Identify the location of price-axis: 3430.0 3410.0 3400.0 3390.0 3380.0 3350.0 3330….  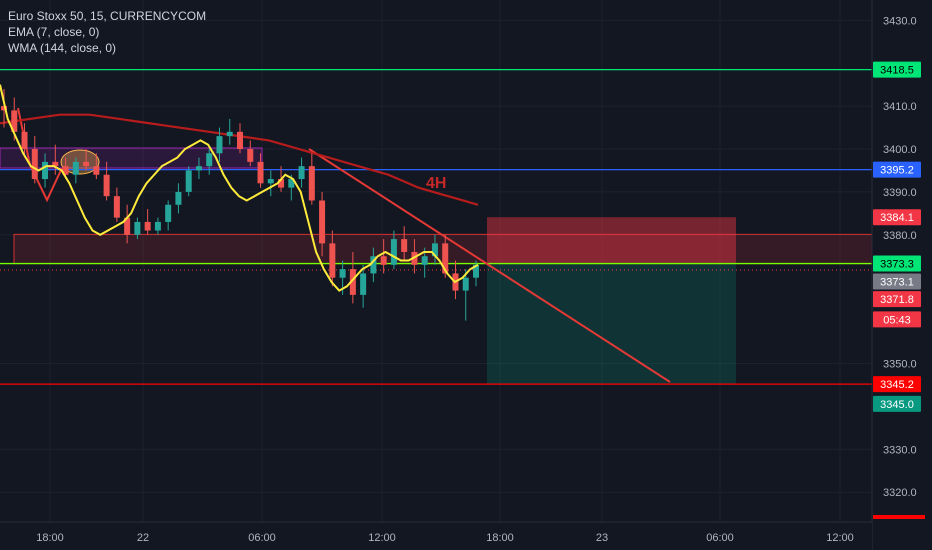
(901, 275).